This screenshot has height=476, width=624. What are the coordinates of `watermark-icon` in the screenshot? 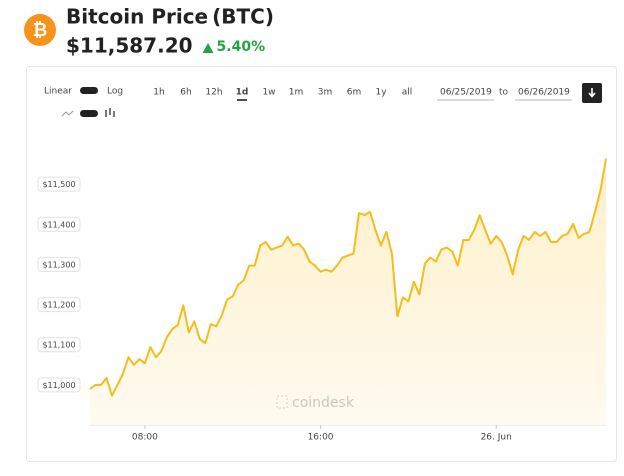 It's located at (282, 402).